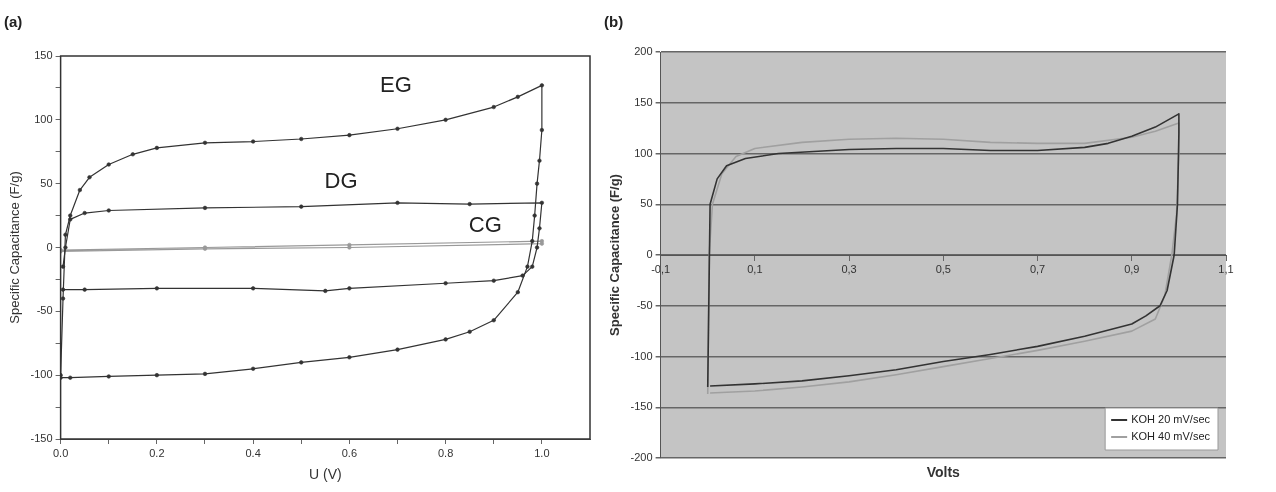  What do you see at coordinates (485, 225) in the screenshot?
I see `series-label: CG` at bounding box center [485, 225].